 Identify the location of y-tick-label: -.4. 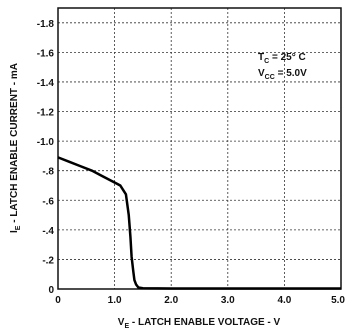
(48, 231).